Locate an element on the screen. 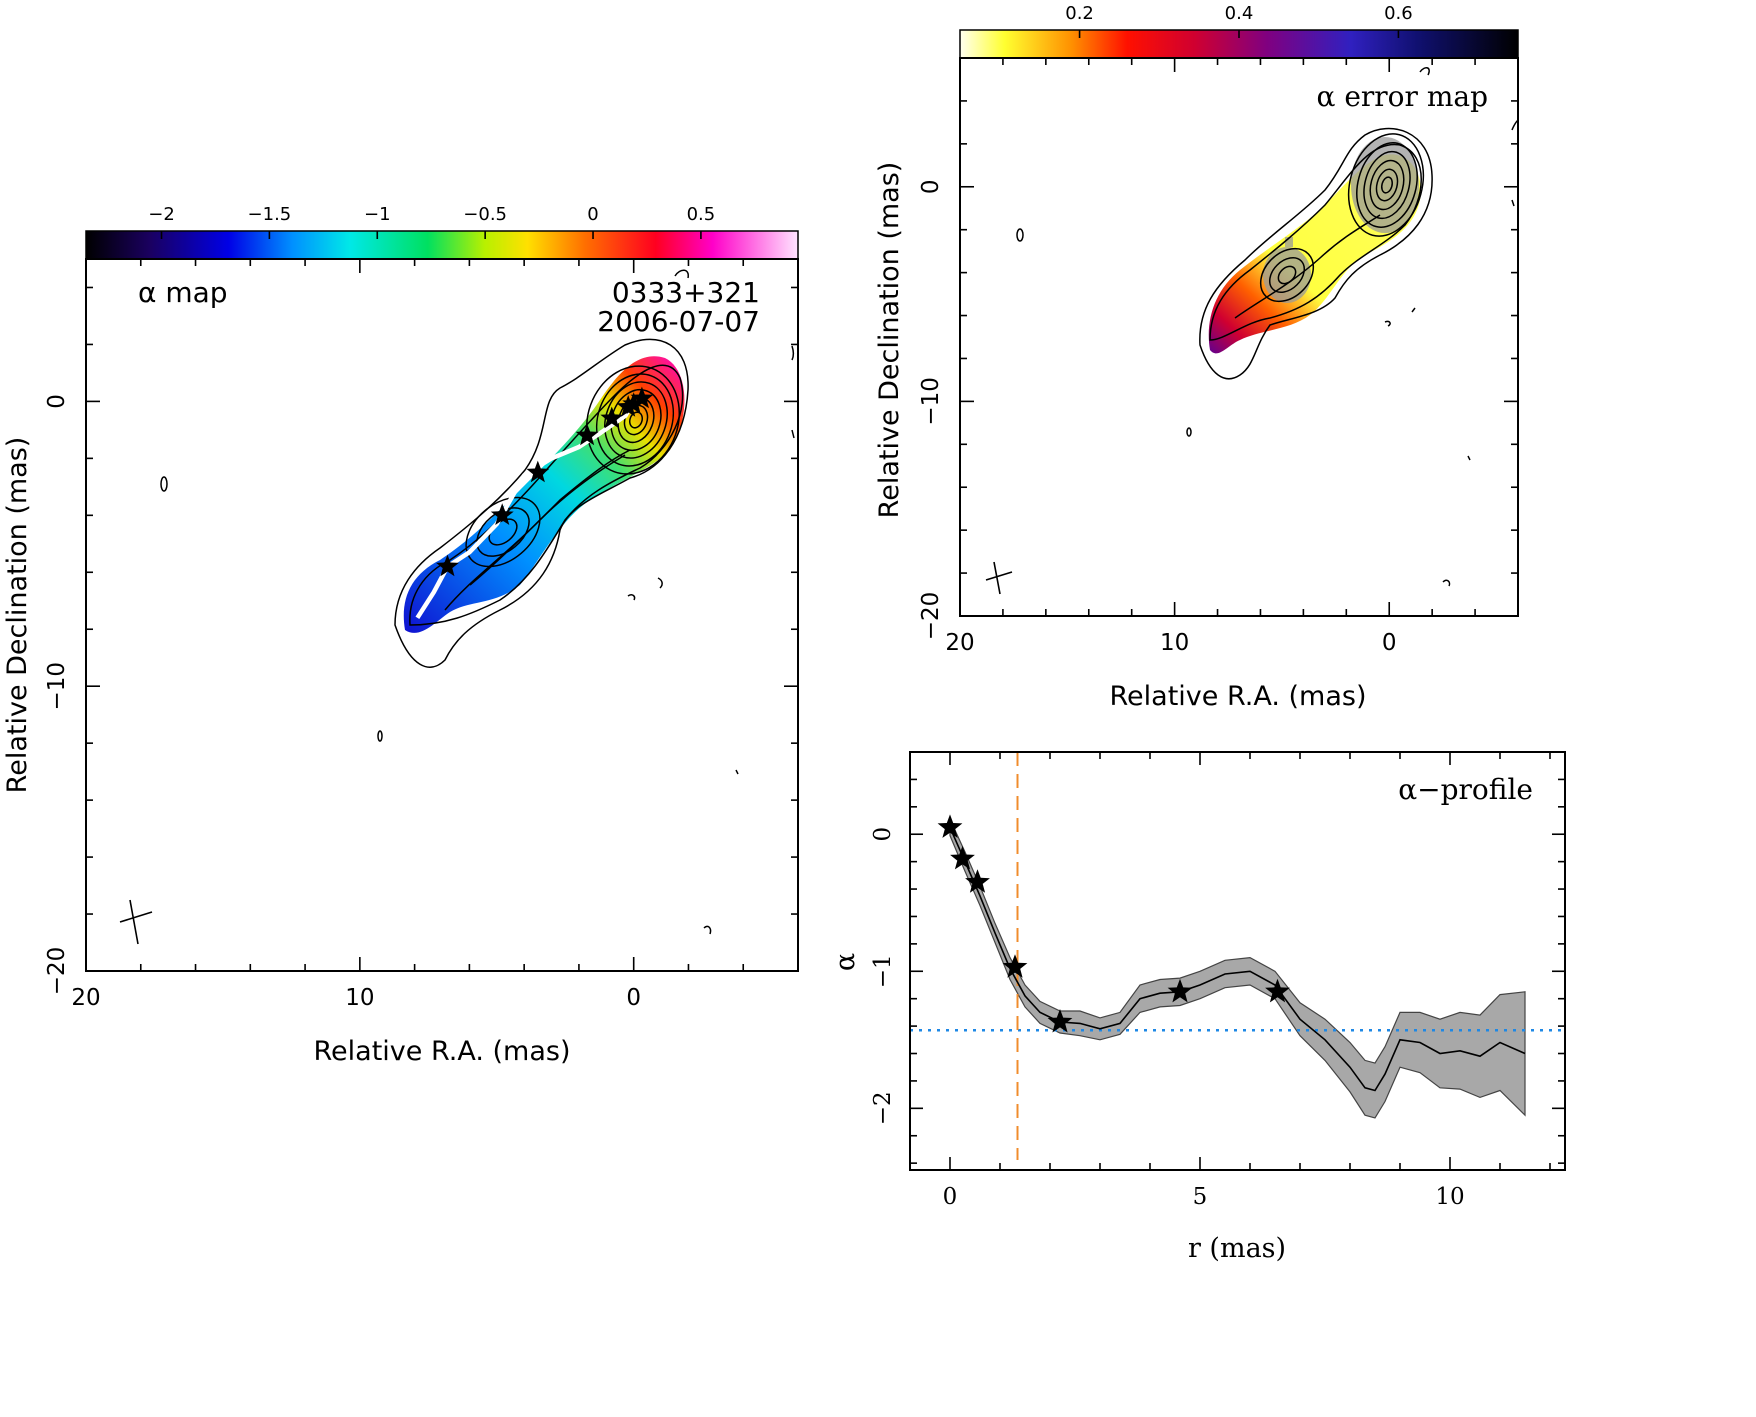 This screenshot has width=1756, height=1417. profile-ticks: 0 5 10 0 −1 −2 is located at coordinates (1217, 980).